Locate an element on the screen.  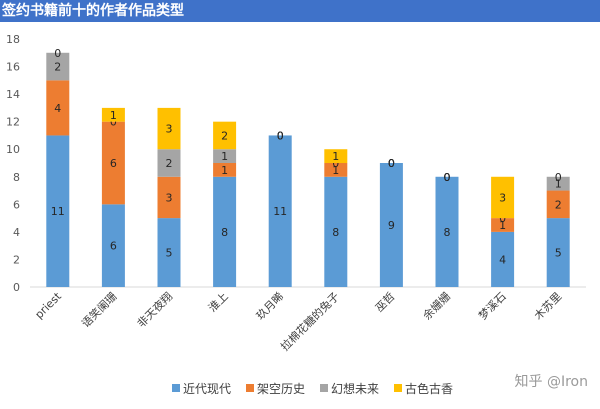
legend-entry: 近代现代 is located at coordinates (207, 389).